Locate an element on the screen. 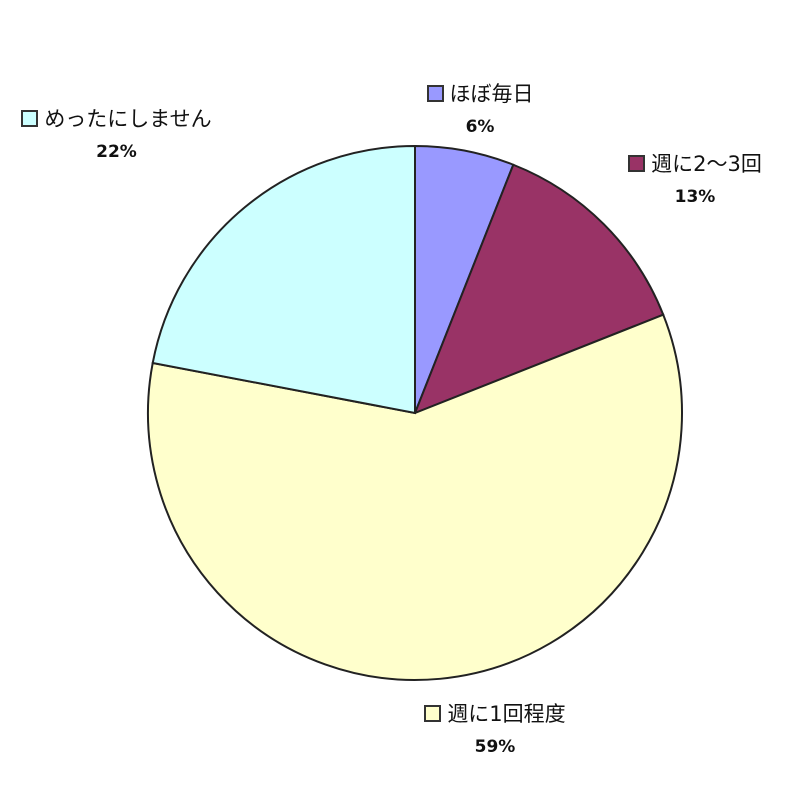  data-label-3: めったにしません 22% is located at coordinates (116, 136).